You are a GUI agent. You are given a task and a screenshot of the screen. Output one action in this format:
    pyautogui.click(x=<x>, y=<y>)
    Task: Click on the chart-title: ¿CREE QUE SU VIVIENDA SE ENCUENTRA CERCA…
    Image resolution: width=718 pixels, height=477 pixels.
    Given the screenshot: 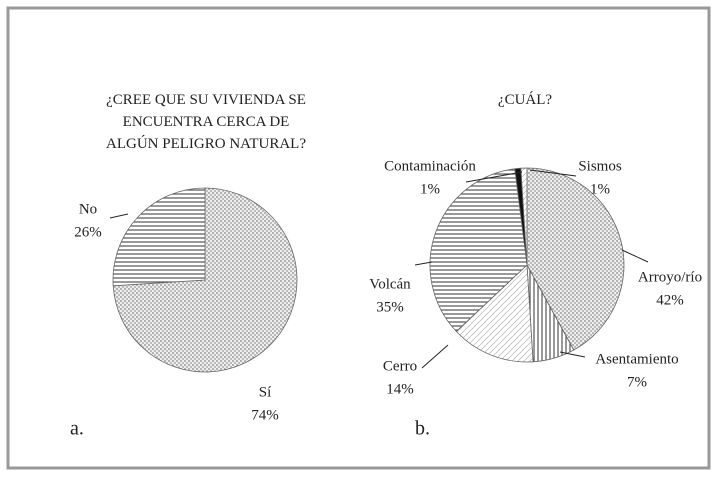 What is the action you would take?
    pyautogui.click(x=206, y=122)
    